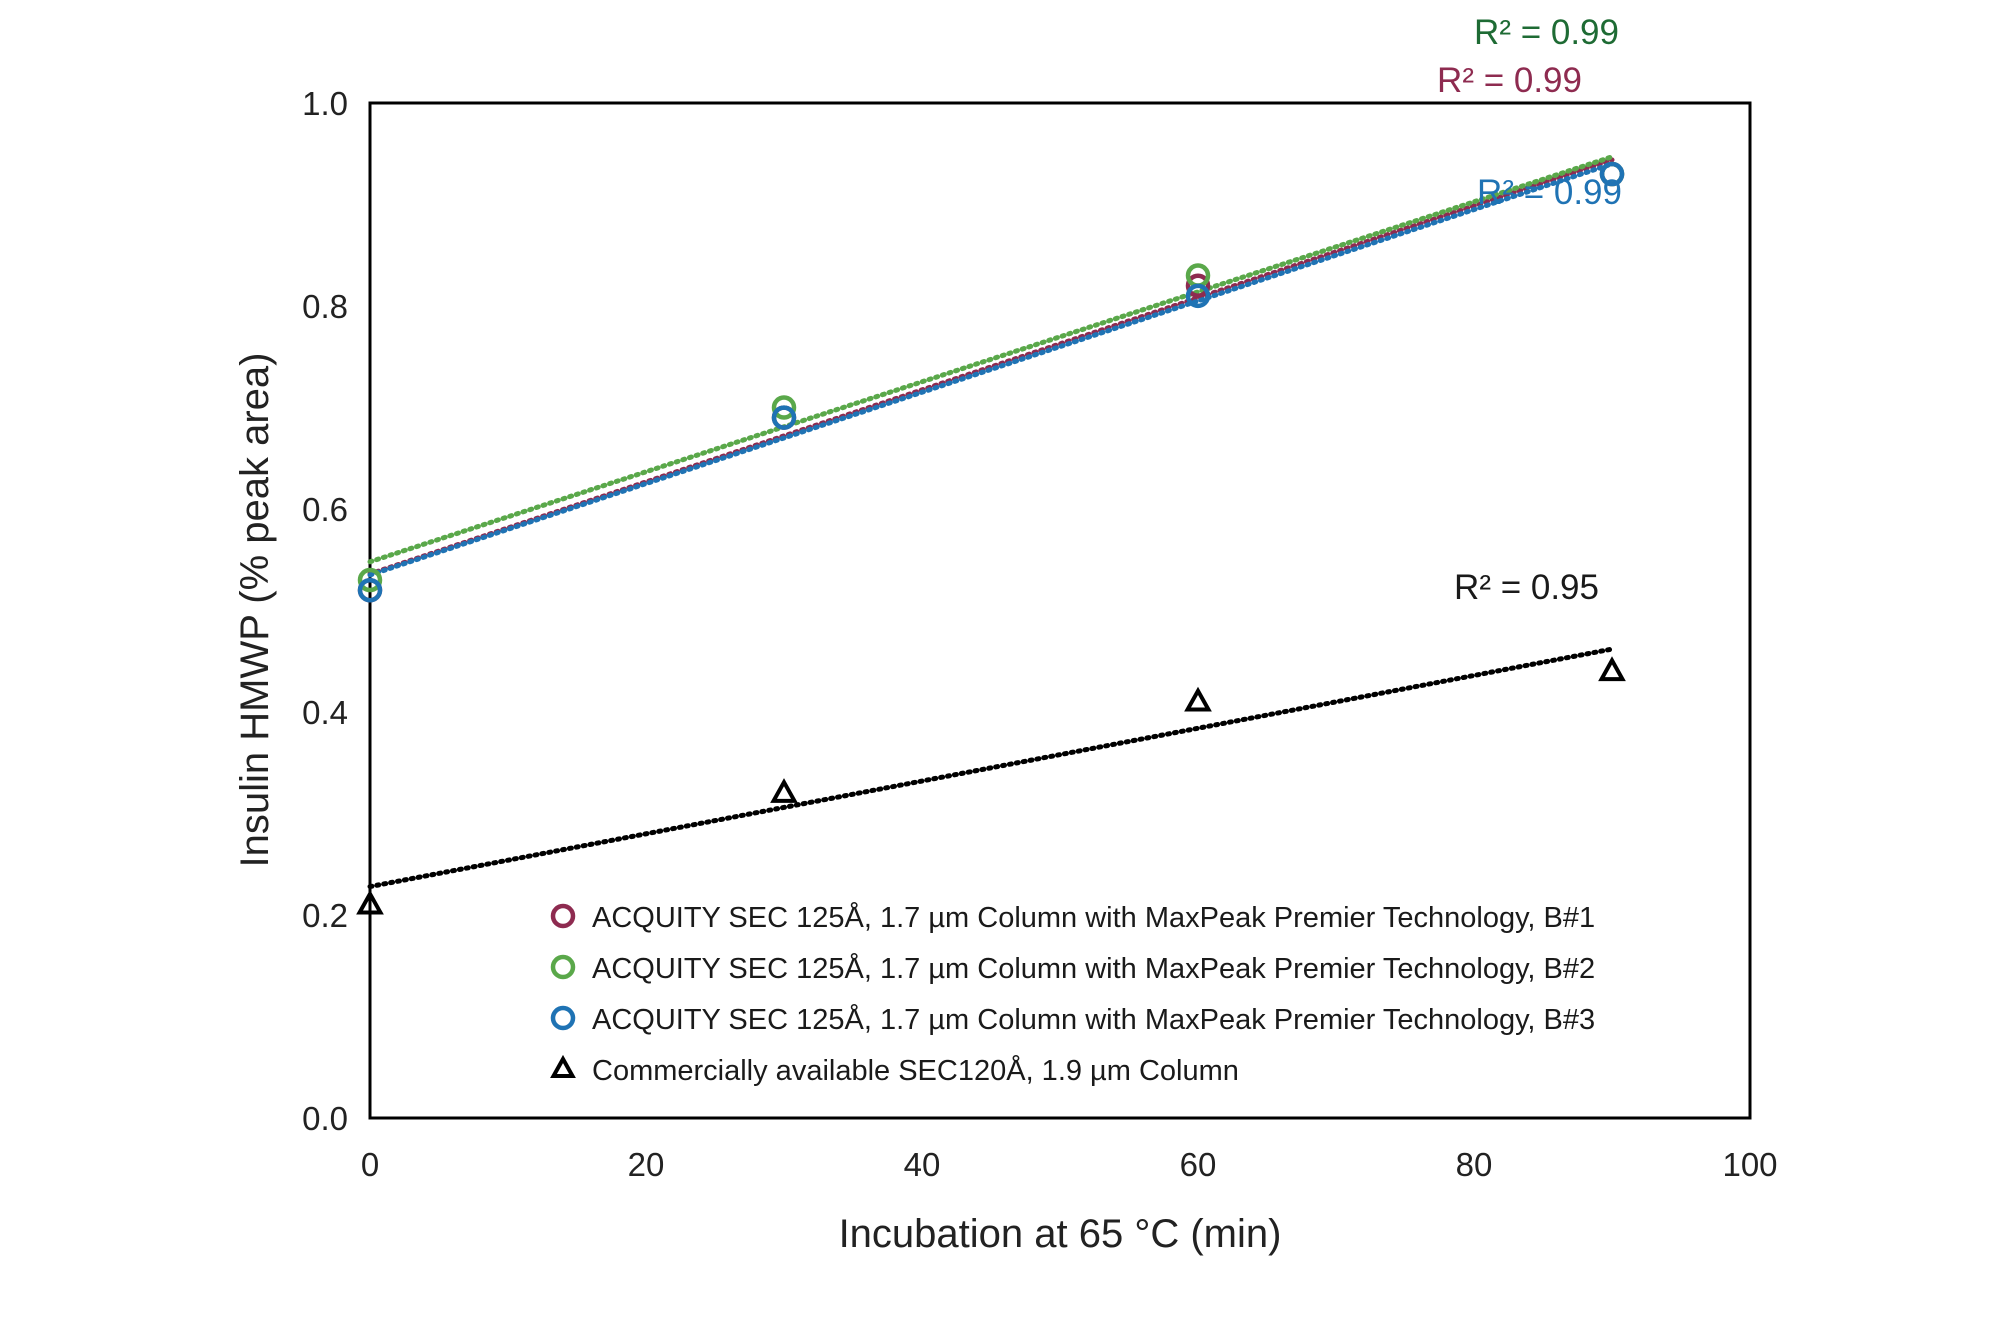 The height and width of the screenshot is (1333, 2000). I want to click on y-tick-label: 0.0, so click(325, 1118).